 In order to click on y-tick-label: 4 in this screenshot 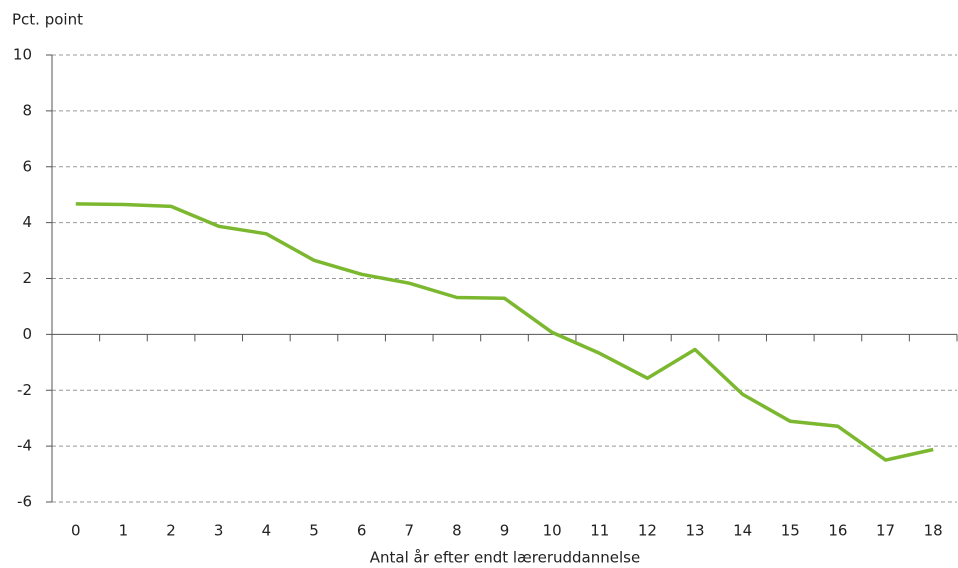, I will do `click(27, 222)`.